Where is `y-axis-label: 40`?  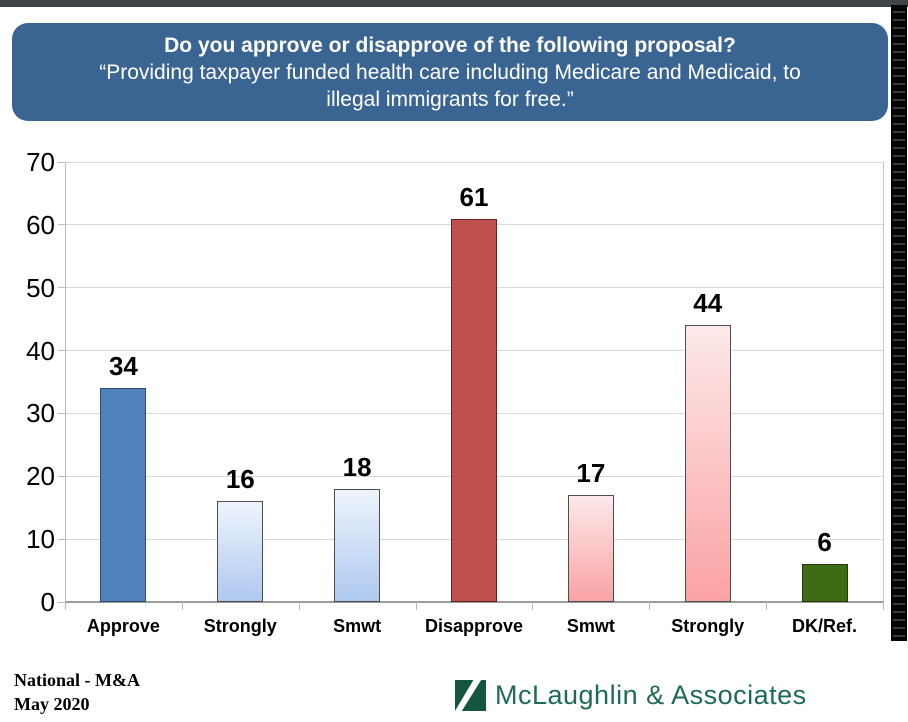
y-axis-label: 40 is located at coordinates (40, 350).